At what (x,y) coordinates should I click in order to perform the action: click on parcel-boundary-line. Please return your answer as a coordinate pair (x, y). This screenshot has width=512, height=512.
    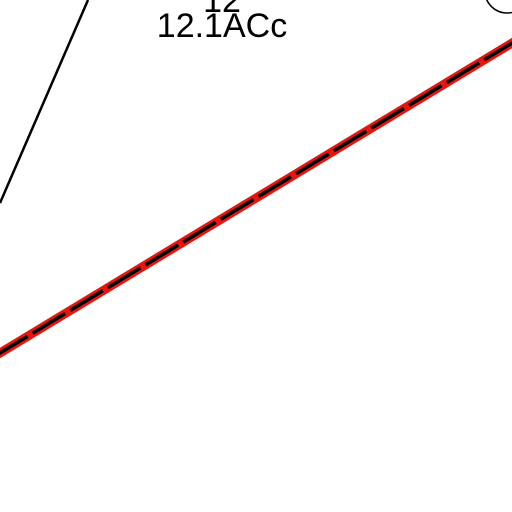
    Looking at the image, I should click on (45, 102).